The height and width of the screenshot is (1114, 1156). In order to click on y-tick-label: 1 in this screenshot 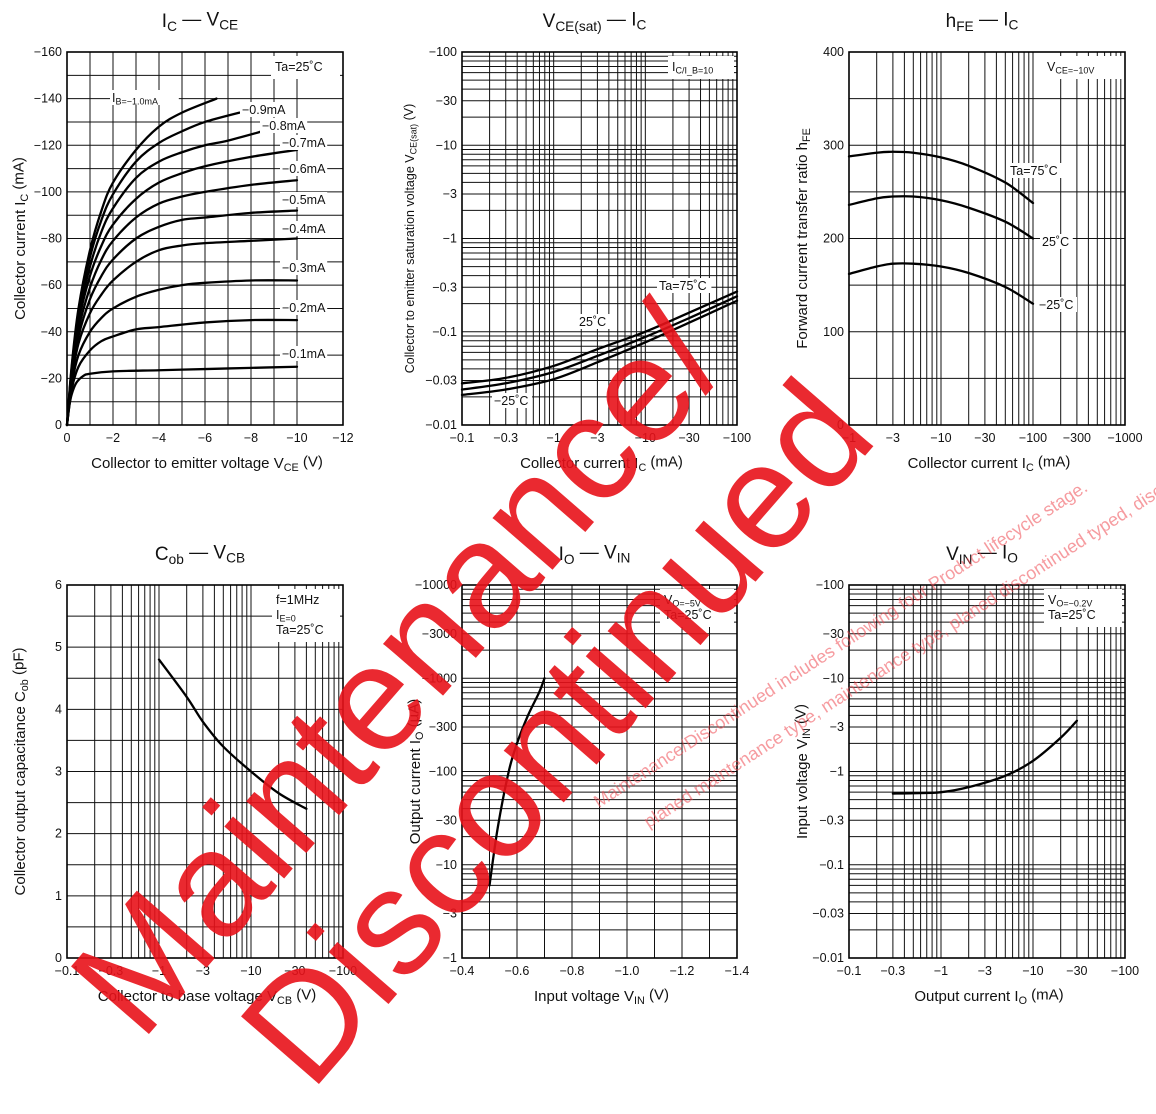, I will do `click(58, 896)`.